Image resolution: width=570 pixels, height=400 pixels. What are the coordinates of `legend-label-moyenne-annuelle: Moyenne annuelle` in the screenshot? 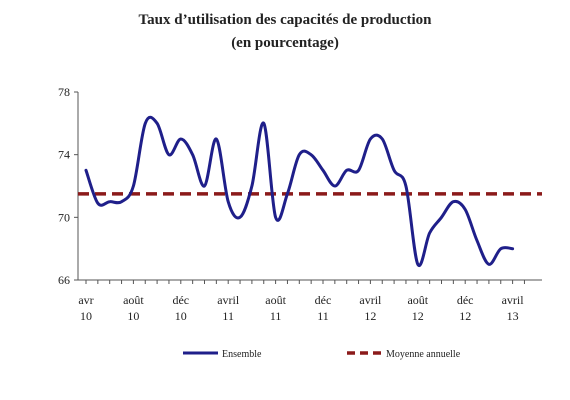 It's located at (423, 354).